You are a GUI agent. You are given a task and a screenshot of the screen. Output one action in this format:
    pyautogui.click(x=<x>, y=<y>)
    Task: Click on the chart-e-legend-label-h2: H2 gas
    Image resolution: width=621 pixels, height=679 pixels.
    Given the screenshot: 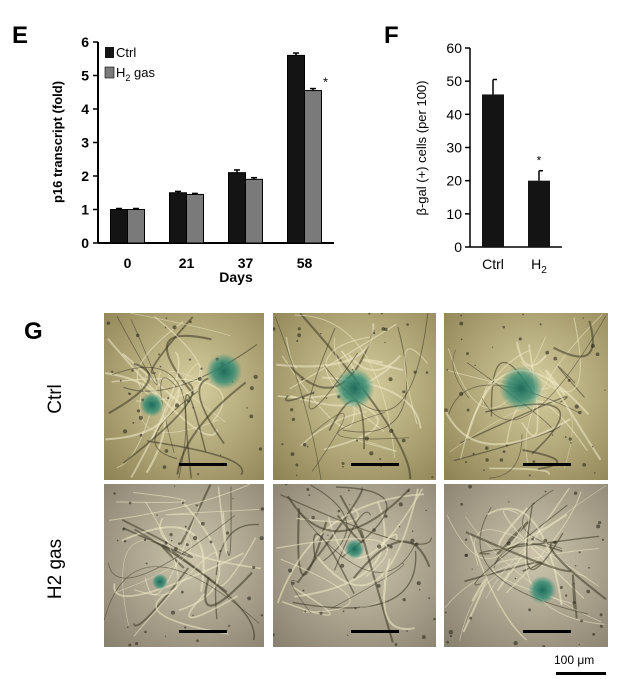 What is the action you would take?
    pyautogui.click(x=135, y=74)
    